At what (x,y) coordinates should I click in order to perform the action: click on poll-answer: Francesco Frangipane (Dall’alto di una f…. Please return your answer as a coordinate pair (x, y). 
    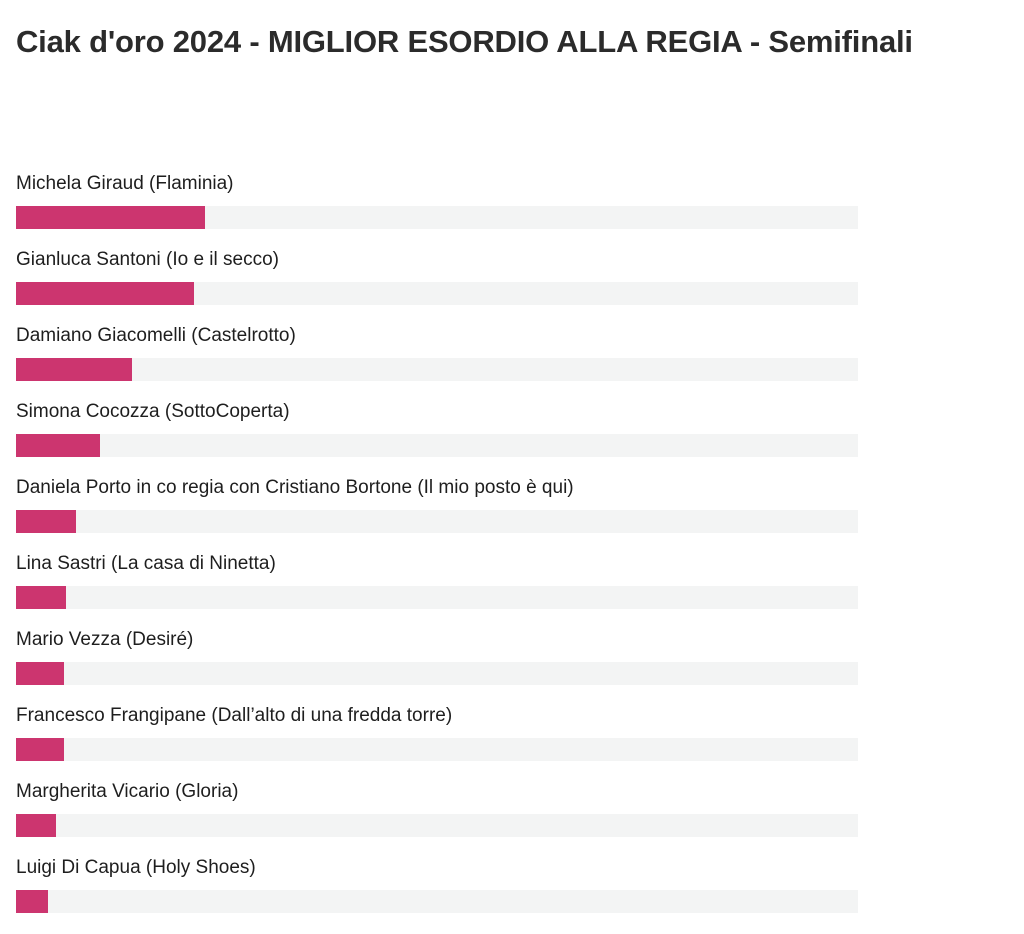
    Looking at the image, I should click on (437, 738).